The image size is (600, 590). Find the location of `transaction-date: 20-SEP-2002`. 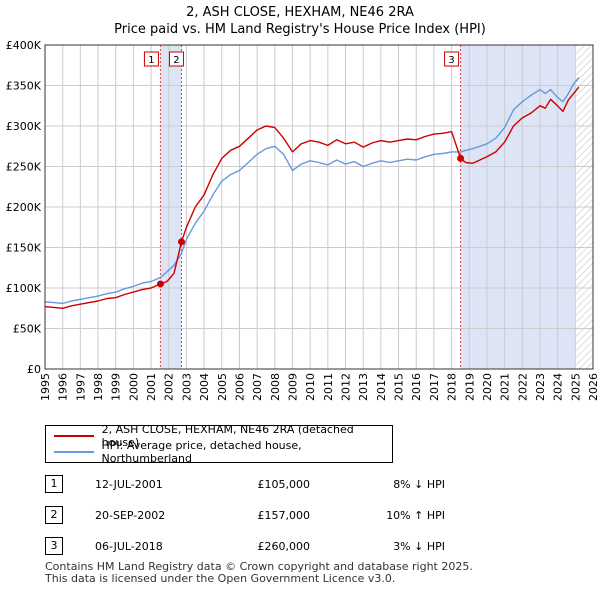

transaction-date: 20-SEP-2002 is located at coordinates (130, 515).